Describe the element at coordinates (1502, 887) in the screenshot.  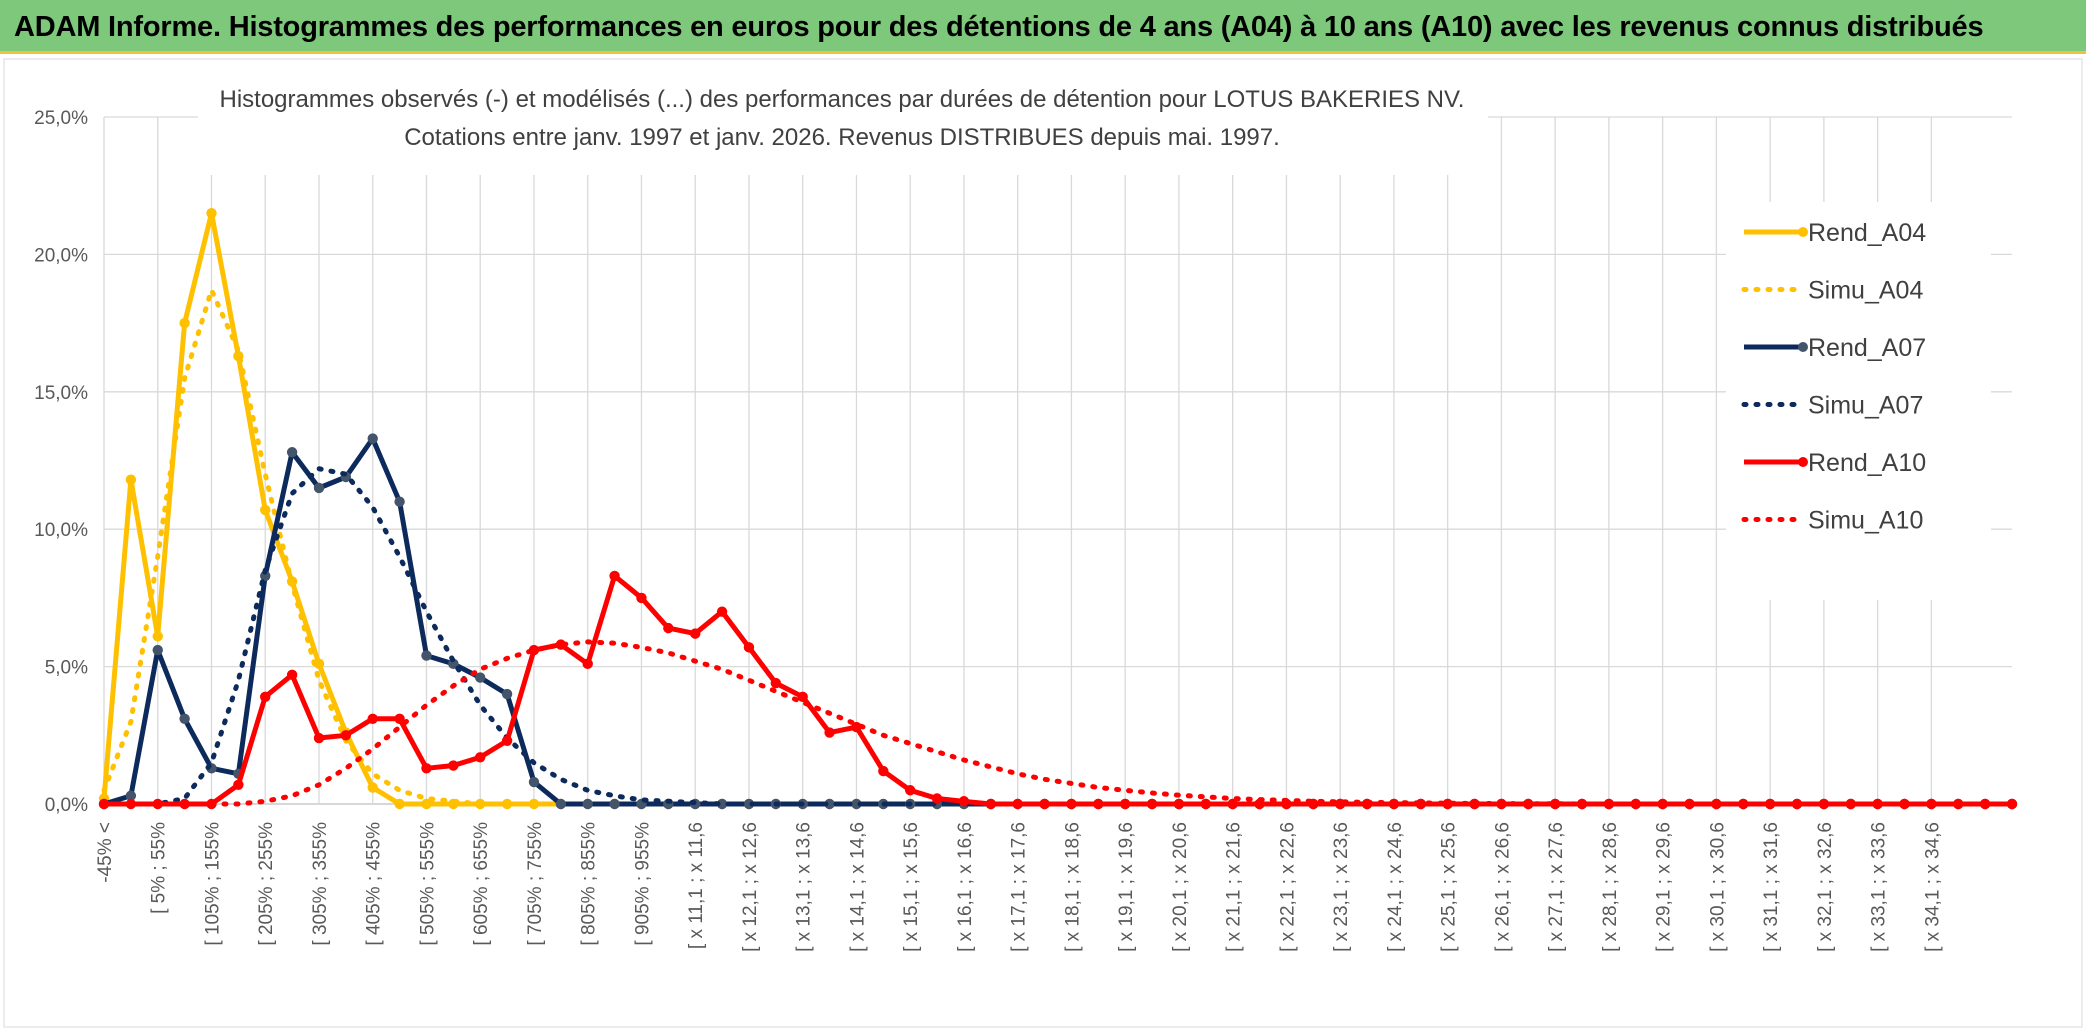
I see `x-category-label: [ x 26,1 ; x 26,6` at that location.